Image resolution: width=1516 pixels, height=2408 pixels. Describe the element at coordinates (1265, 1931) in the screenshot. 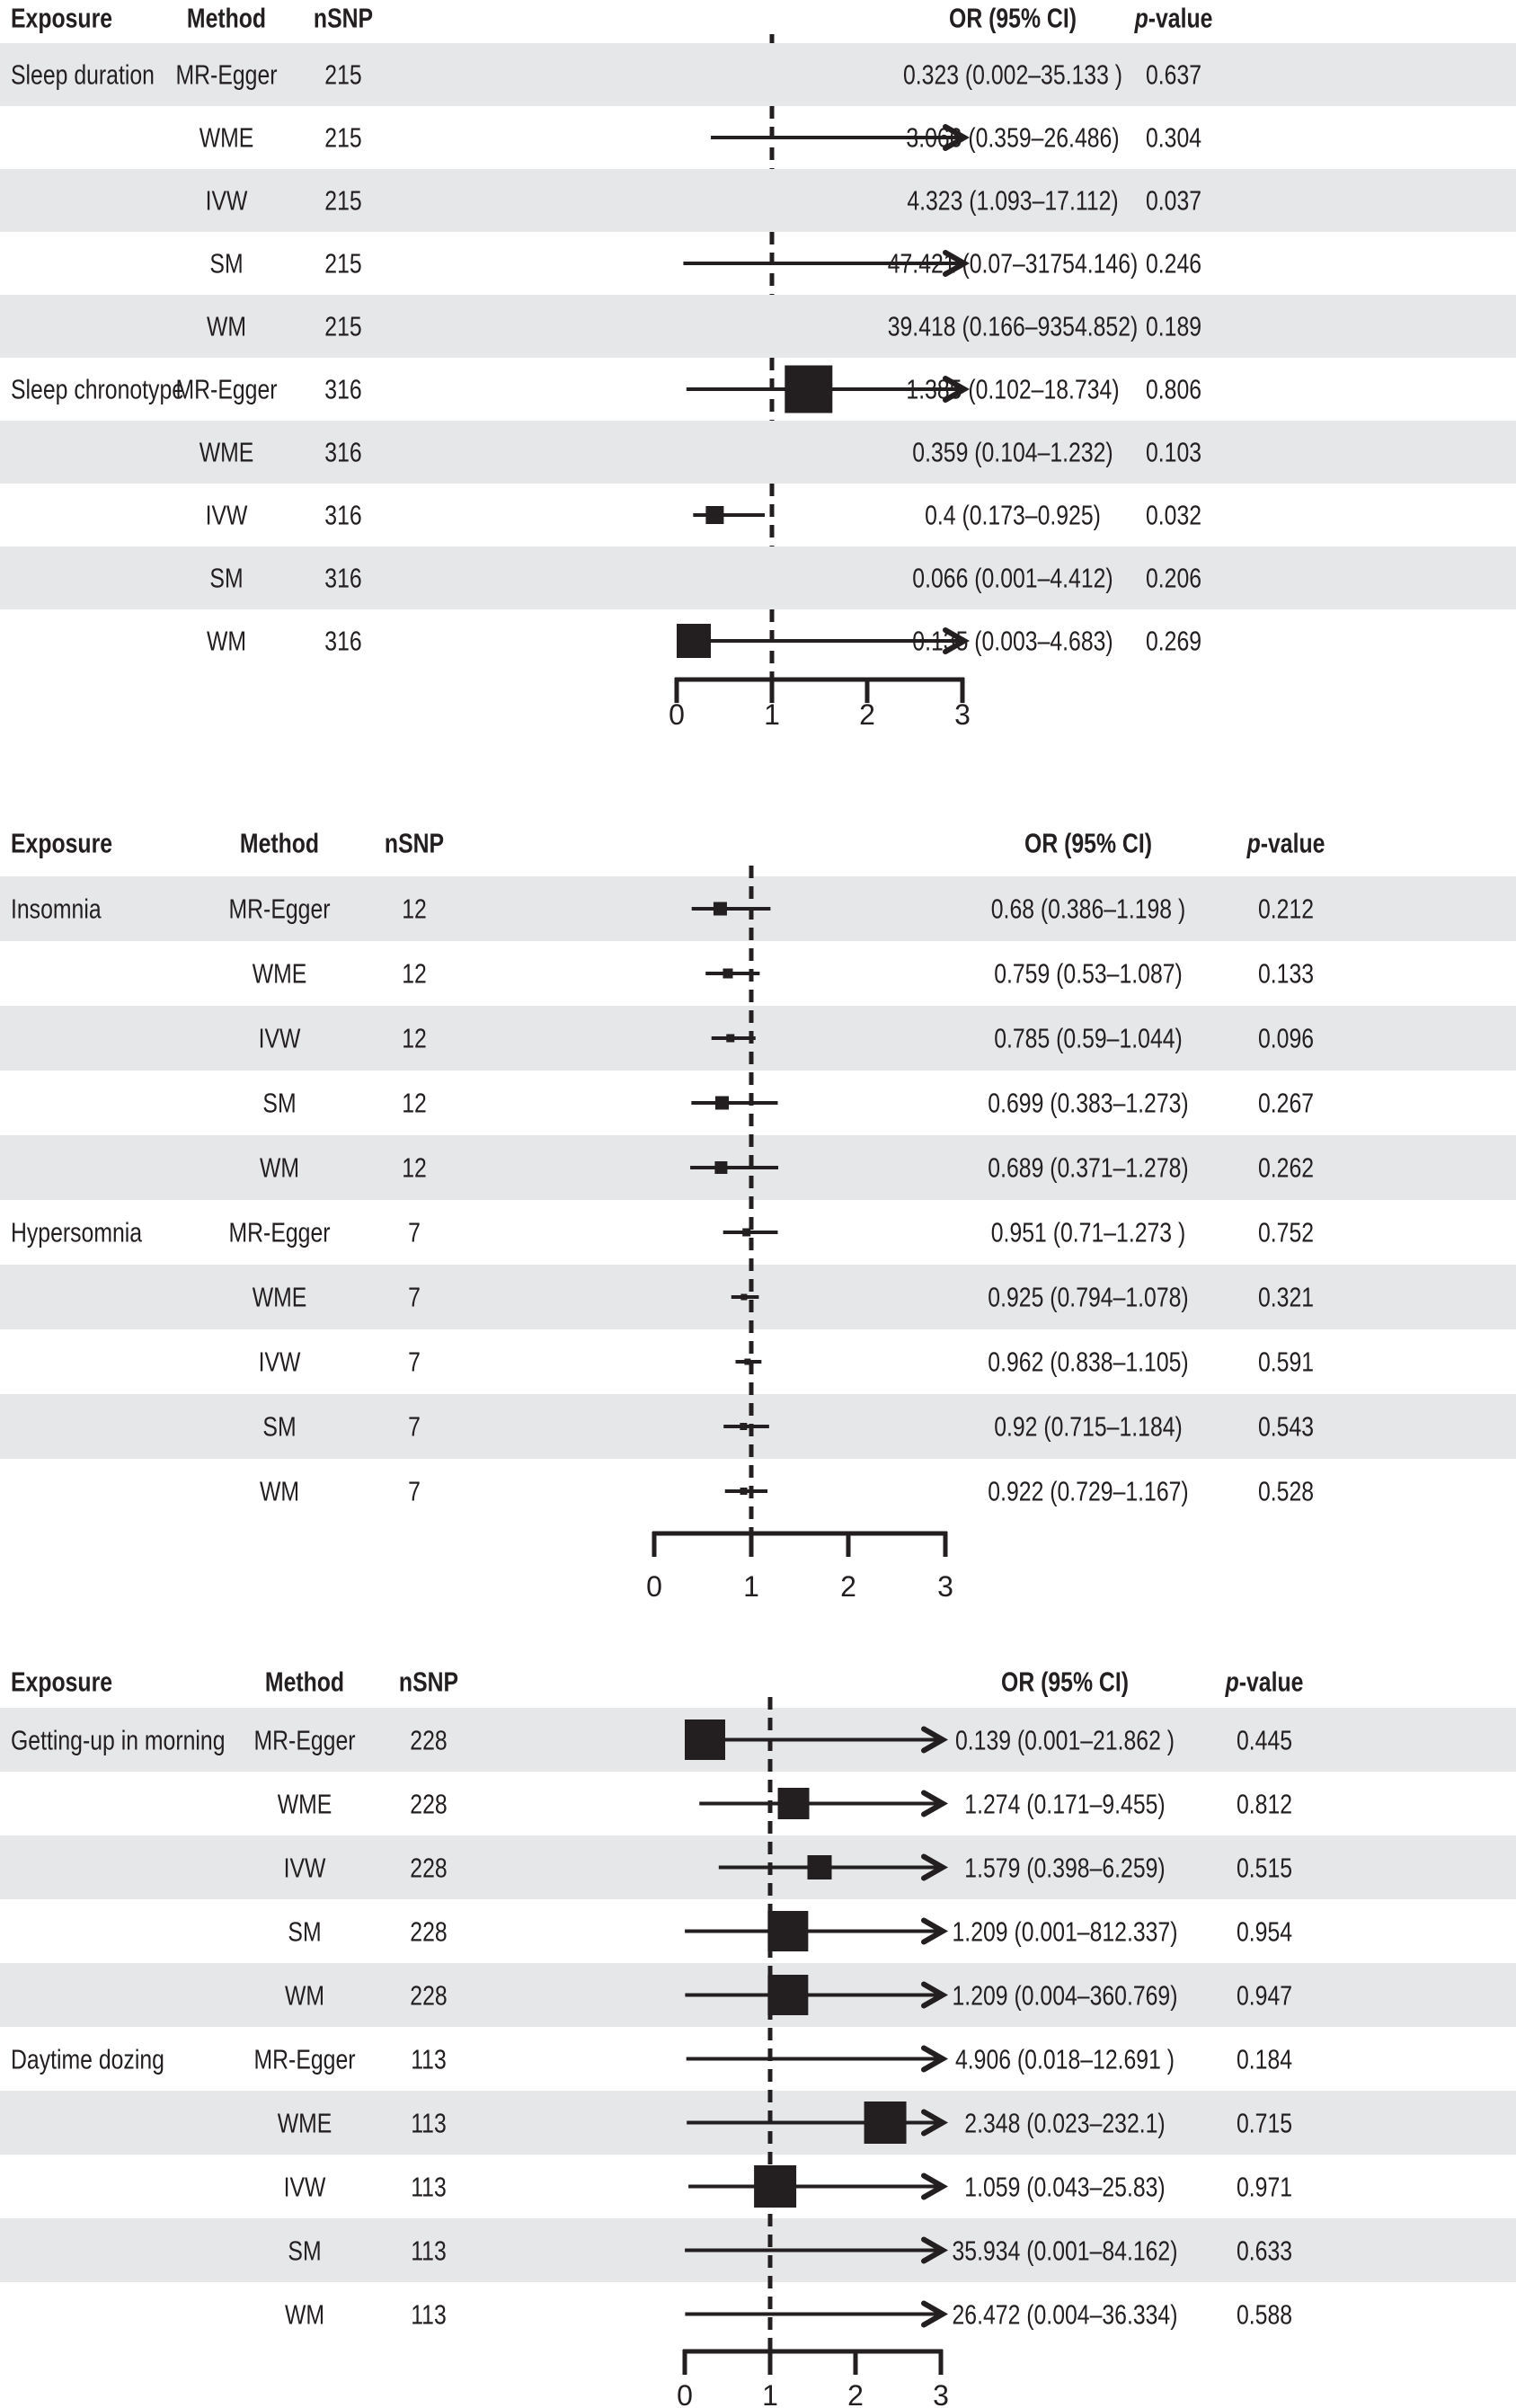

I see `cell-p-value: 0.954` at that location.